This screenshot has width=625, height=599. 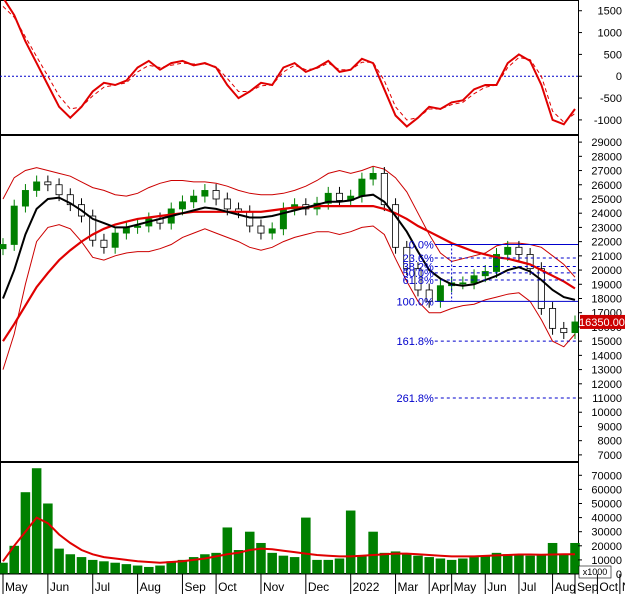 I want to click on volume-ma-line, so click(x=288, y=540).